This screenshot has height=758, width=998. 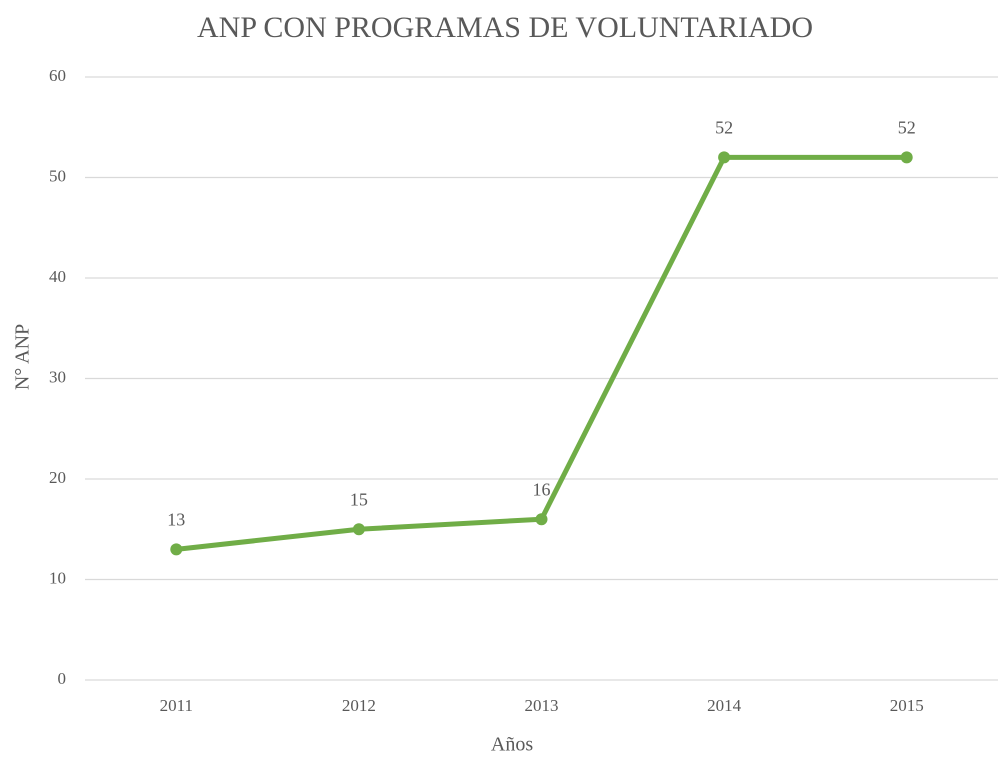 What do you see at coordinates (57, 276) in the screenshot?
I see `y-tick-label: 40` at bounding box center [57, 276].